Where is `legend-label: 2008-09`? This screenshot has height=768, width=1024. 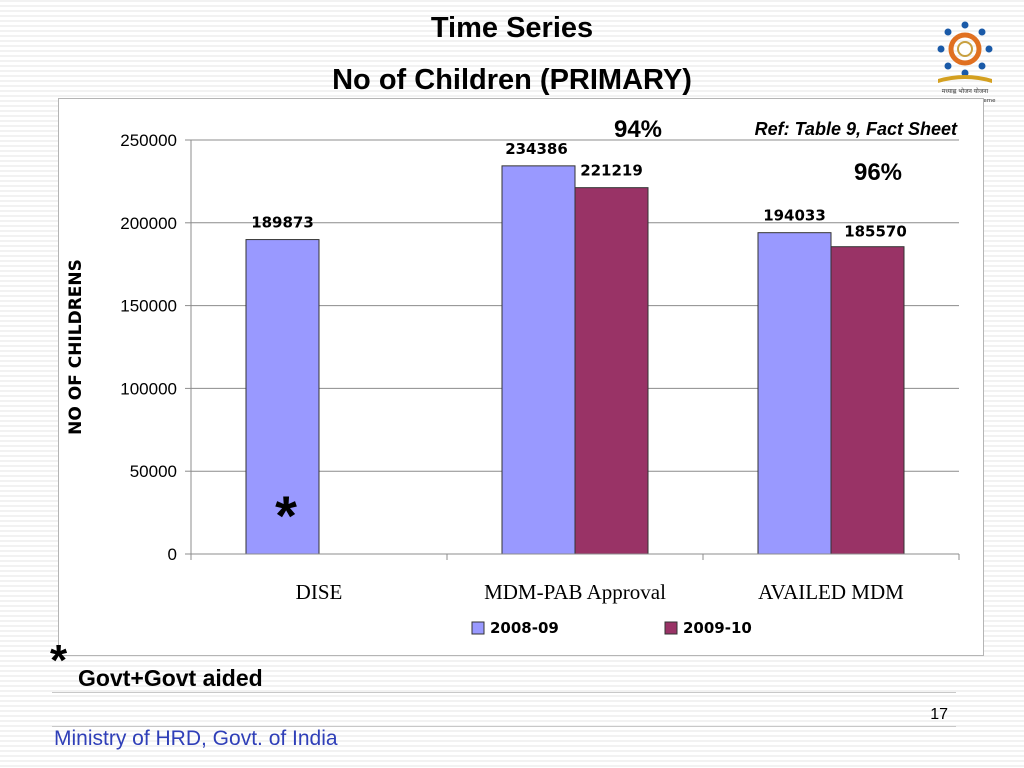 legend-label: 2008-09 is located at coordinates (524, 628).